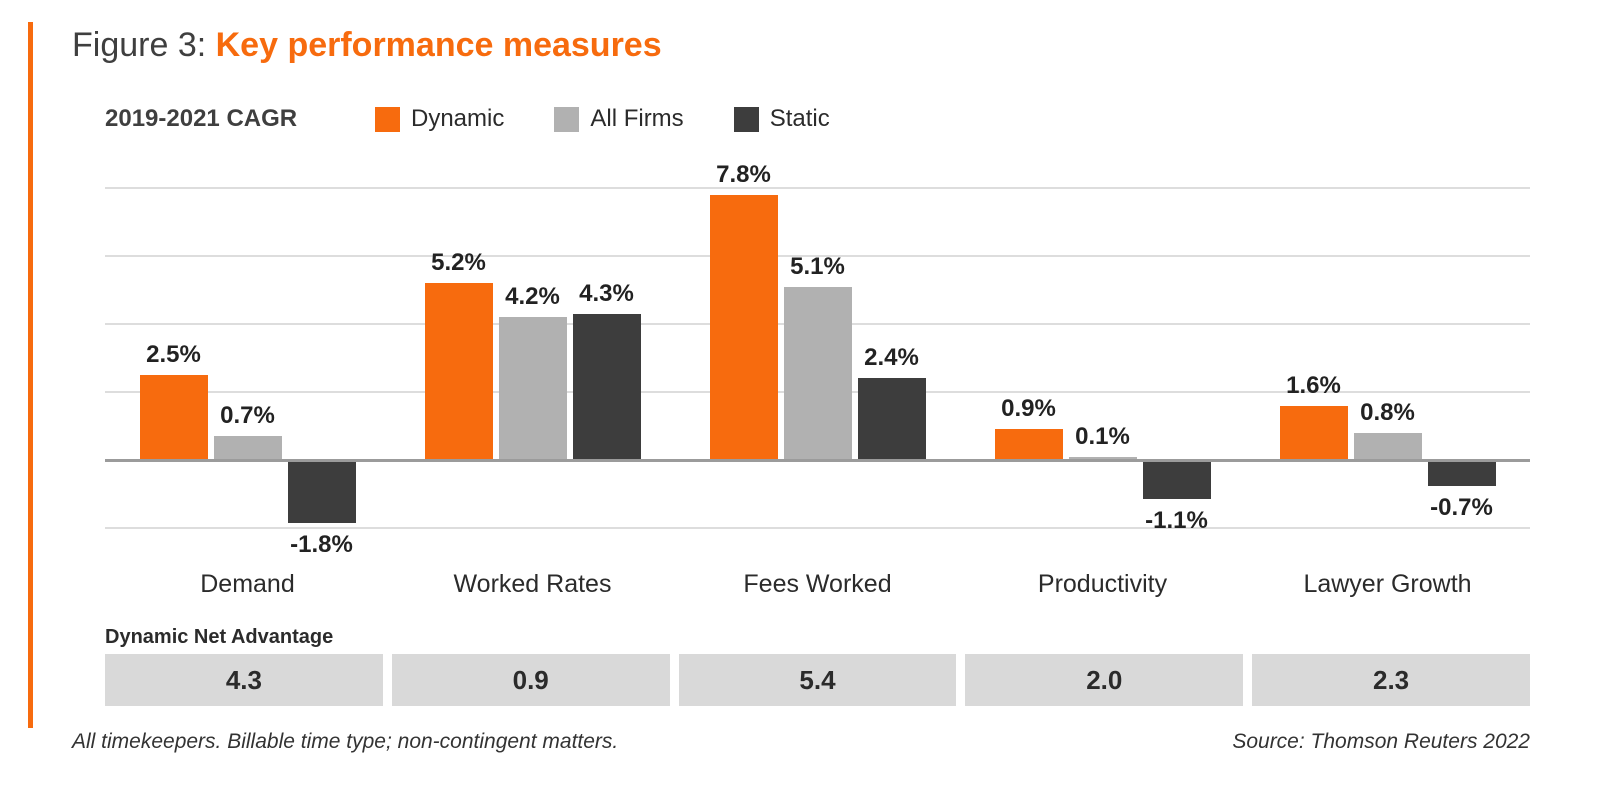 This screenshot has width=1600, height=809. Describe the element at coordinates (387, 119) in the screenshot. I see `legend-swatch-dynamic` at that location.